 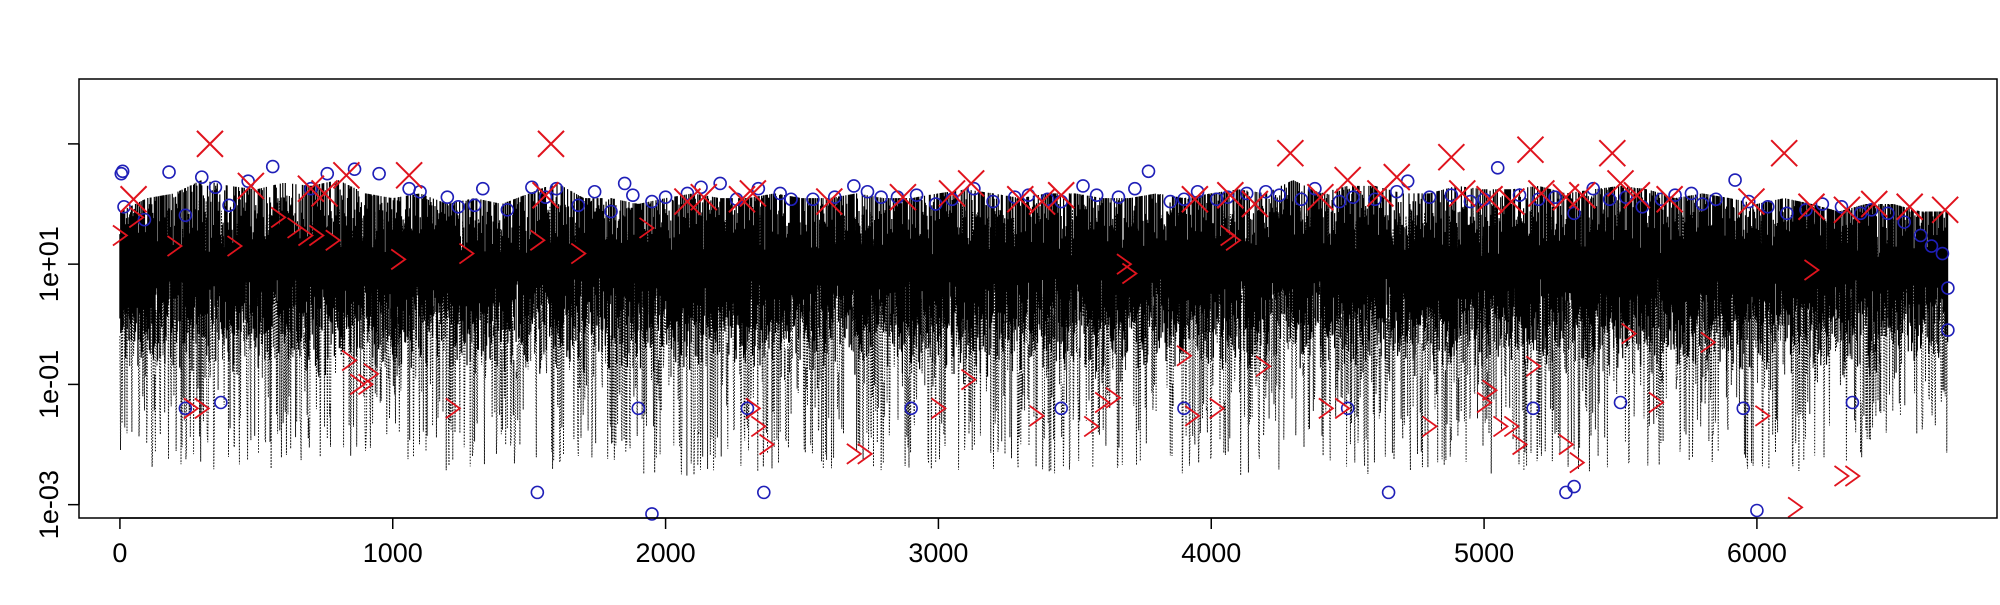 What do you see at coordinates (393, 553) in the screenshot?
I see `x-tick-label: 1000` at bounding box center [393, 553].